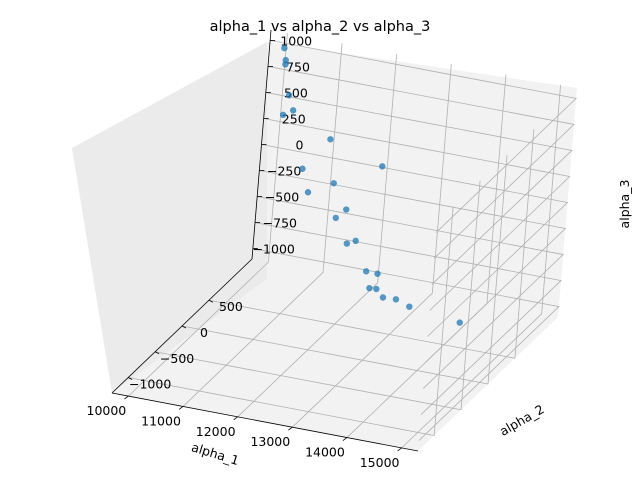  Describe the element at coordinates (150, 384) in the screenshot. I see `y-tick-label: −1000` at that location.